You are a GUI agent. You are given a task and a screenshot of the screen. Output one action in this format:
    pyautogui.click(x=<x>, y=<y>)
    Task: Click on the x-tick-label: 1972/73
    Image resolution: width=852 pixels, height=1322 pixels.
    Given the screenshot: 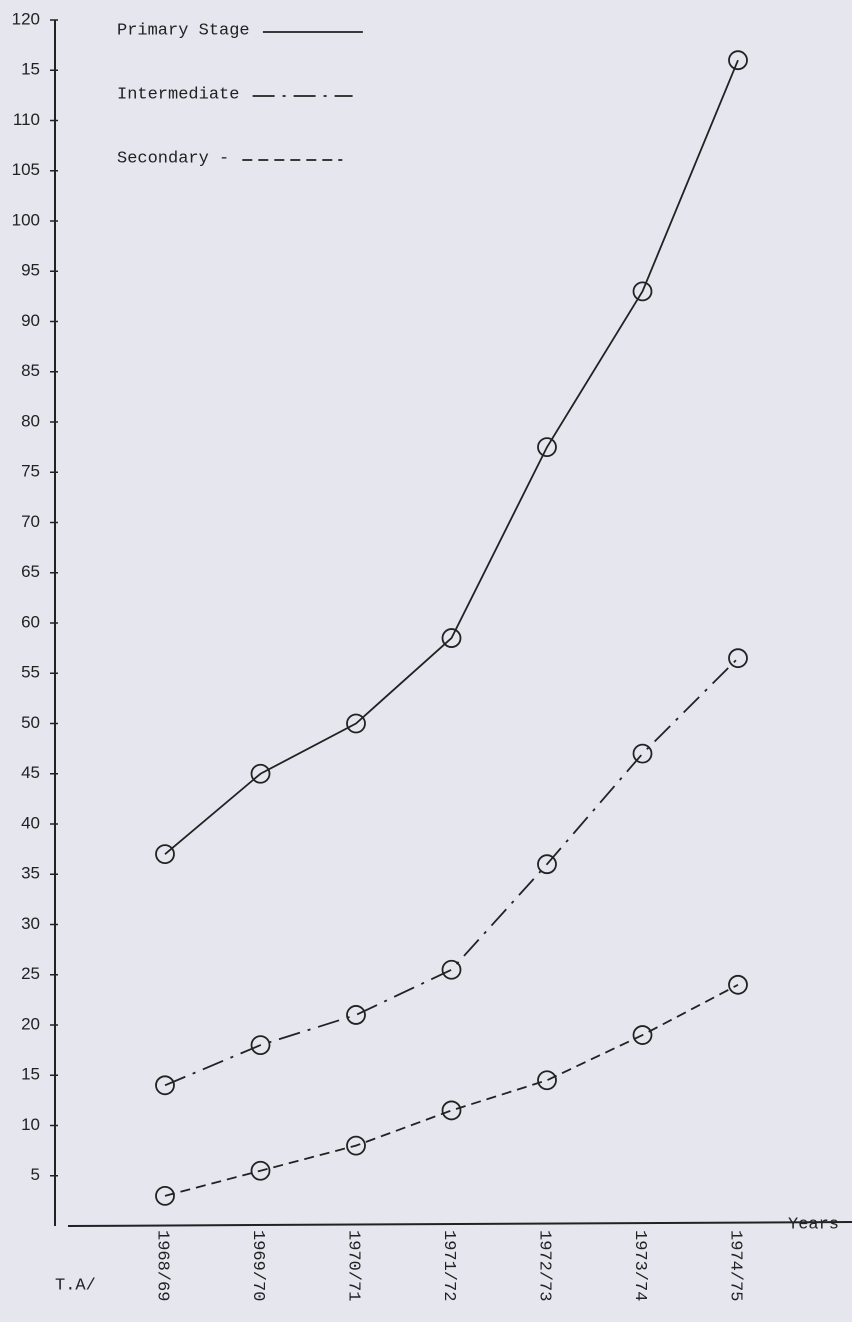 What is the action you would take?
    pyautogui.click(x=544, y=1265)
    